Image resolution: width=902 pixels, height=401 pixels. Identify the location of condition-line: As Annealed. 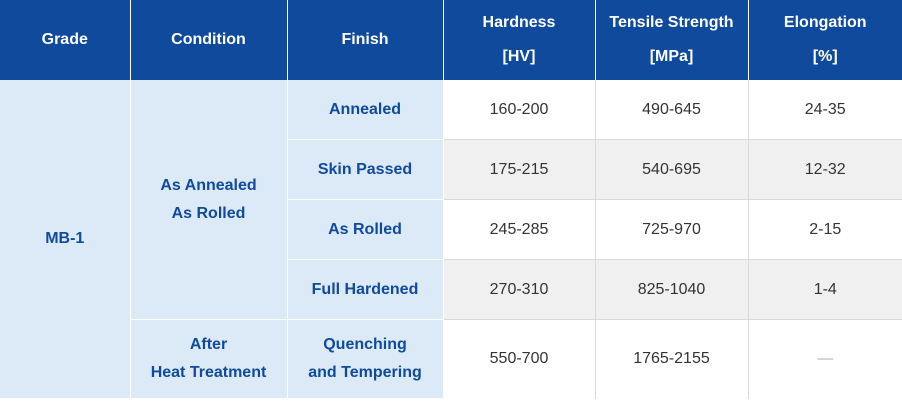
(208, 185).